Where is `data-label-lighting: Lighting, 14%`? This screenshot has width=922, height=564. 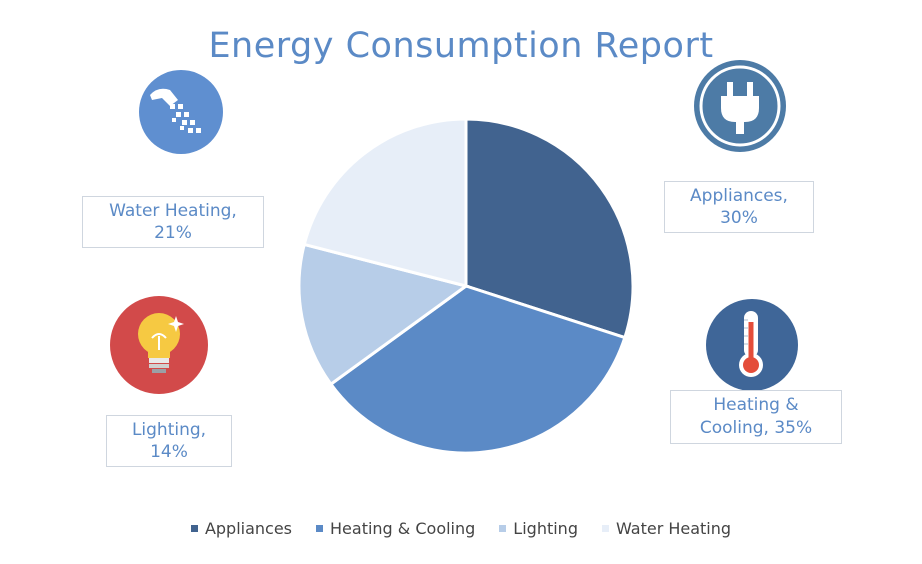
data-label-lighting: Lighting, 14% is located at coordinates (169, 441).